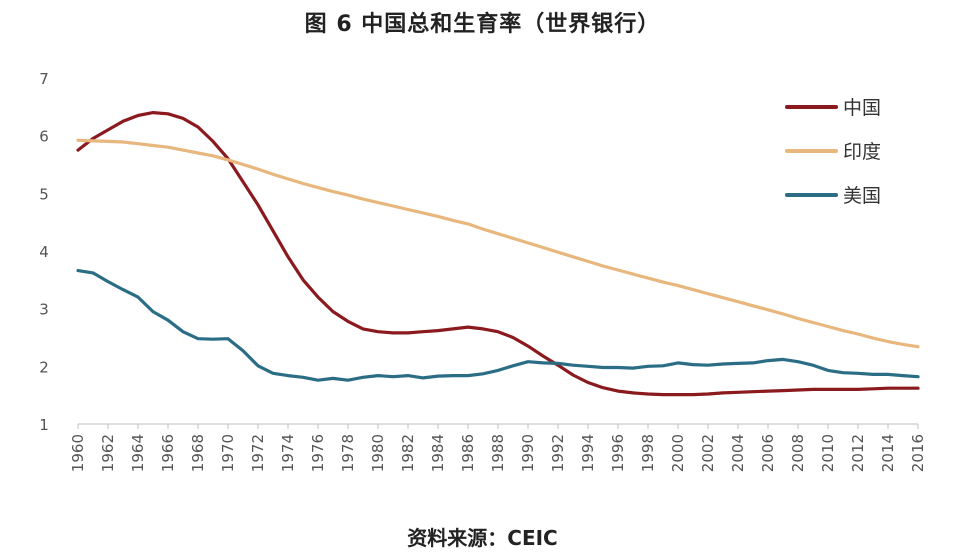  What do you see at coordinates (78, 453) in the screenshot?
I see `x-tick-label: 1960` at bounding box center [78, 453].